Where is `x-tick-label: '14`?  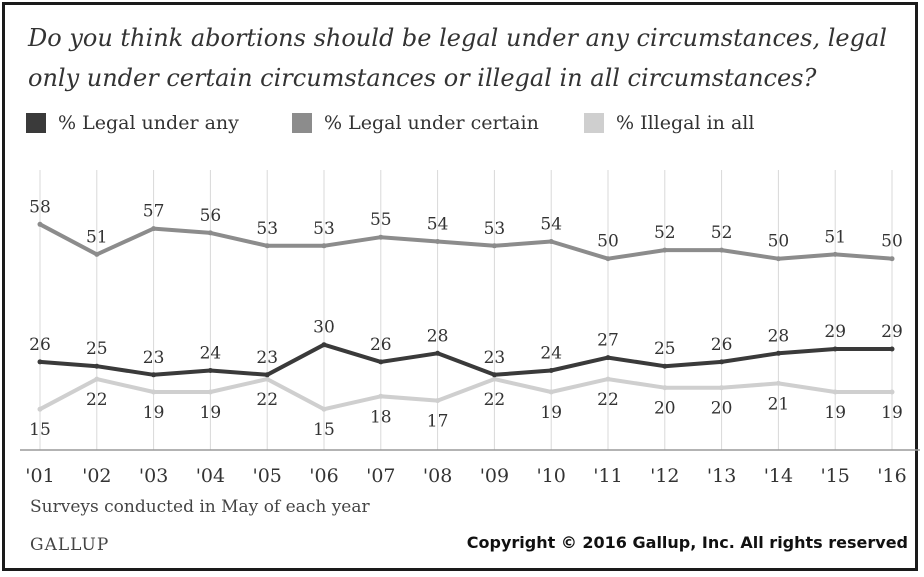 x-tick-label: '14 is located at coordinates (778, 476).